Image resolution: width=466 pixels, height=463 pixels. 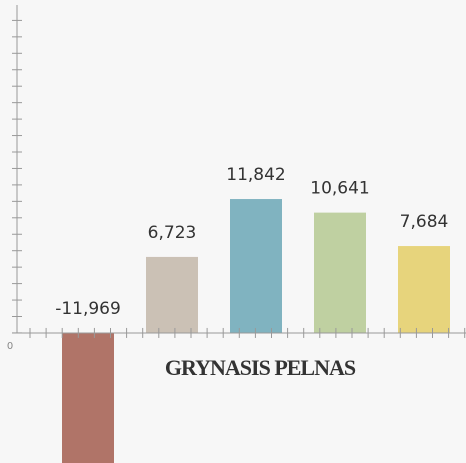 What do you see at coordinates (339, 189) in the screenshot?
I see `data-label: 10,641` at bounding box center [339, 189].